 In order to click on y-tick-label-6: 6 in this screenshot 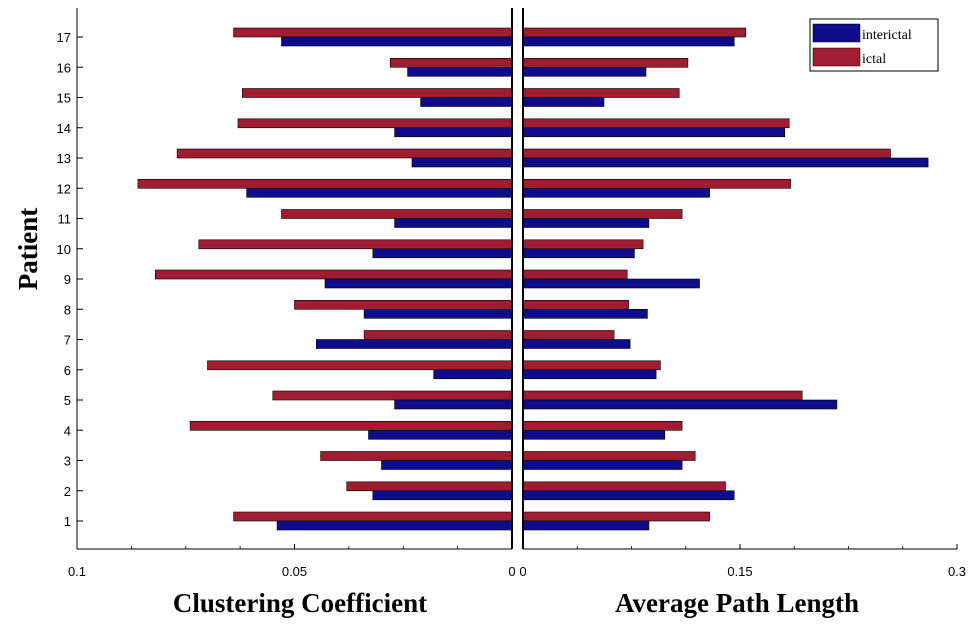, I will do `click(67, 370)`.